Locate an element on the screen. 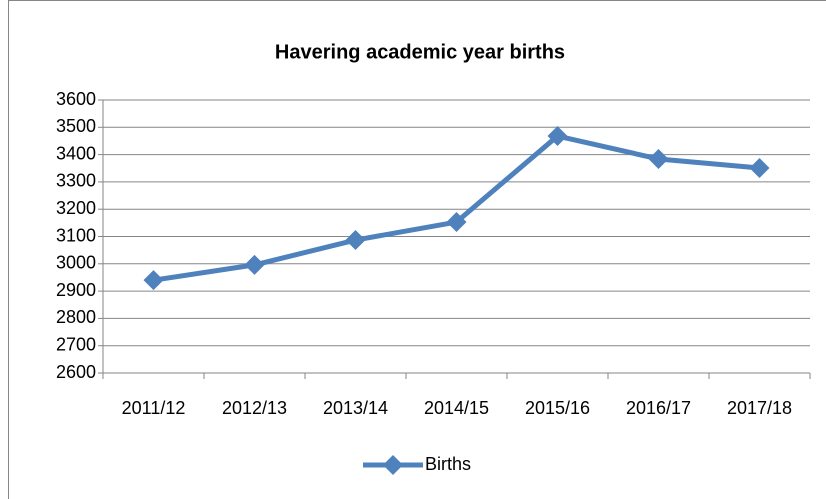 The image size is (826, 499). x-tick-label: 2017/18 is located at coordinates (759, 408).